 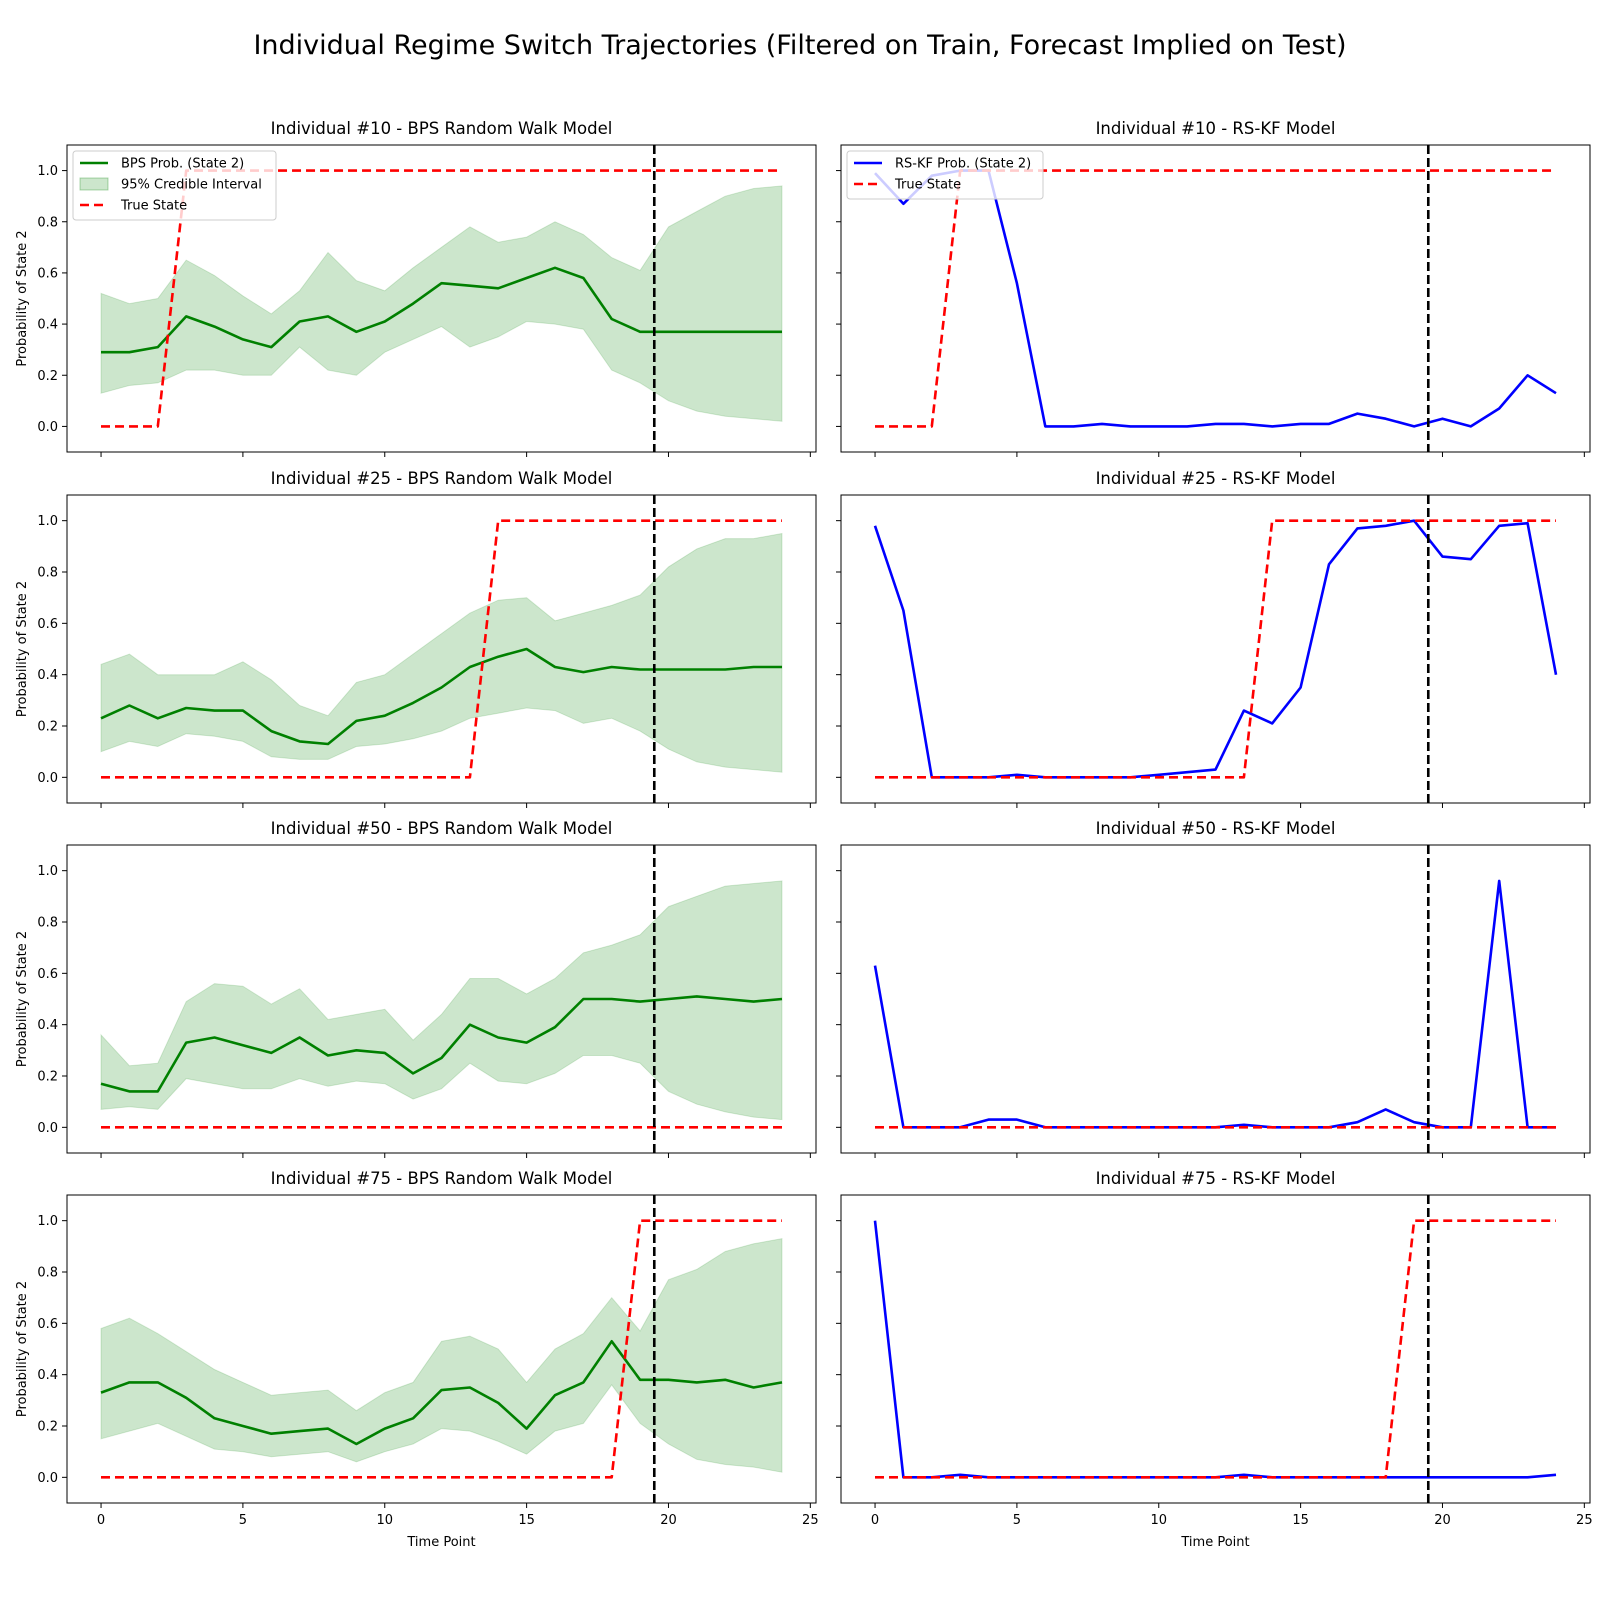 I want to click on subplot-title: Individual #75 - RS-KF Model, so click(x=1216, y=1178).